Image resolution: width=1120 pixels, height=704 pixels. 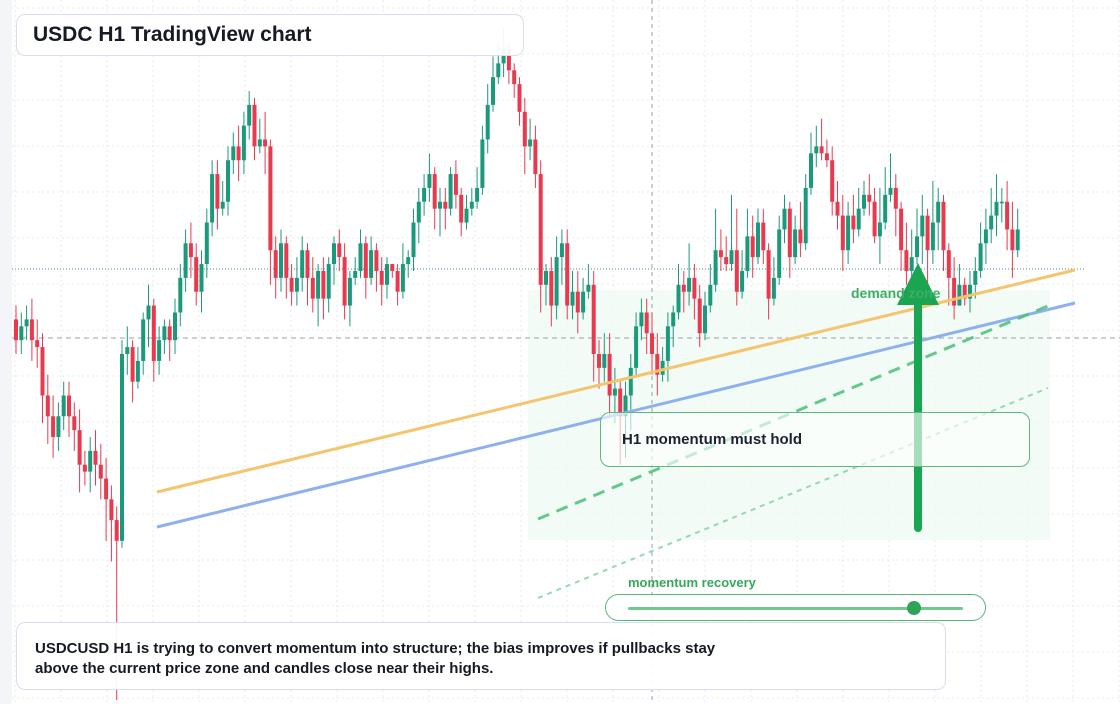 I want to click on momentum-recovery-slider, so click(x=795, y=607).